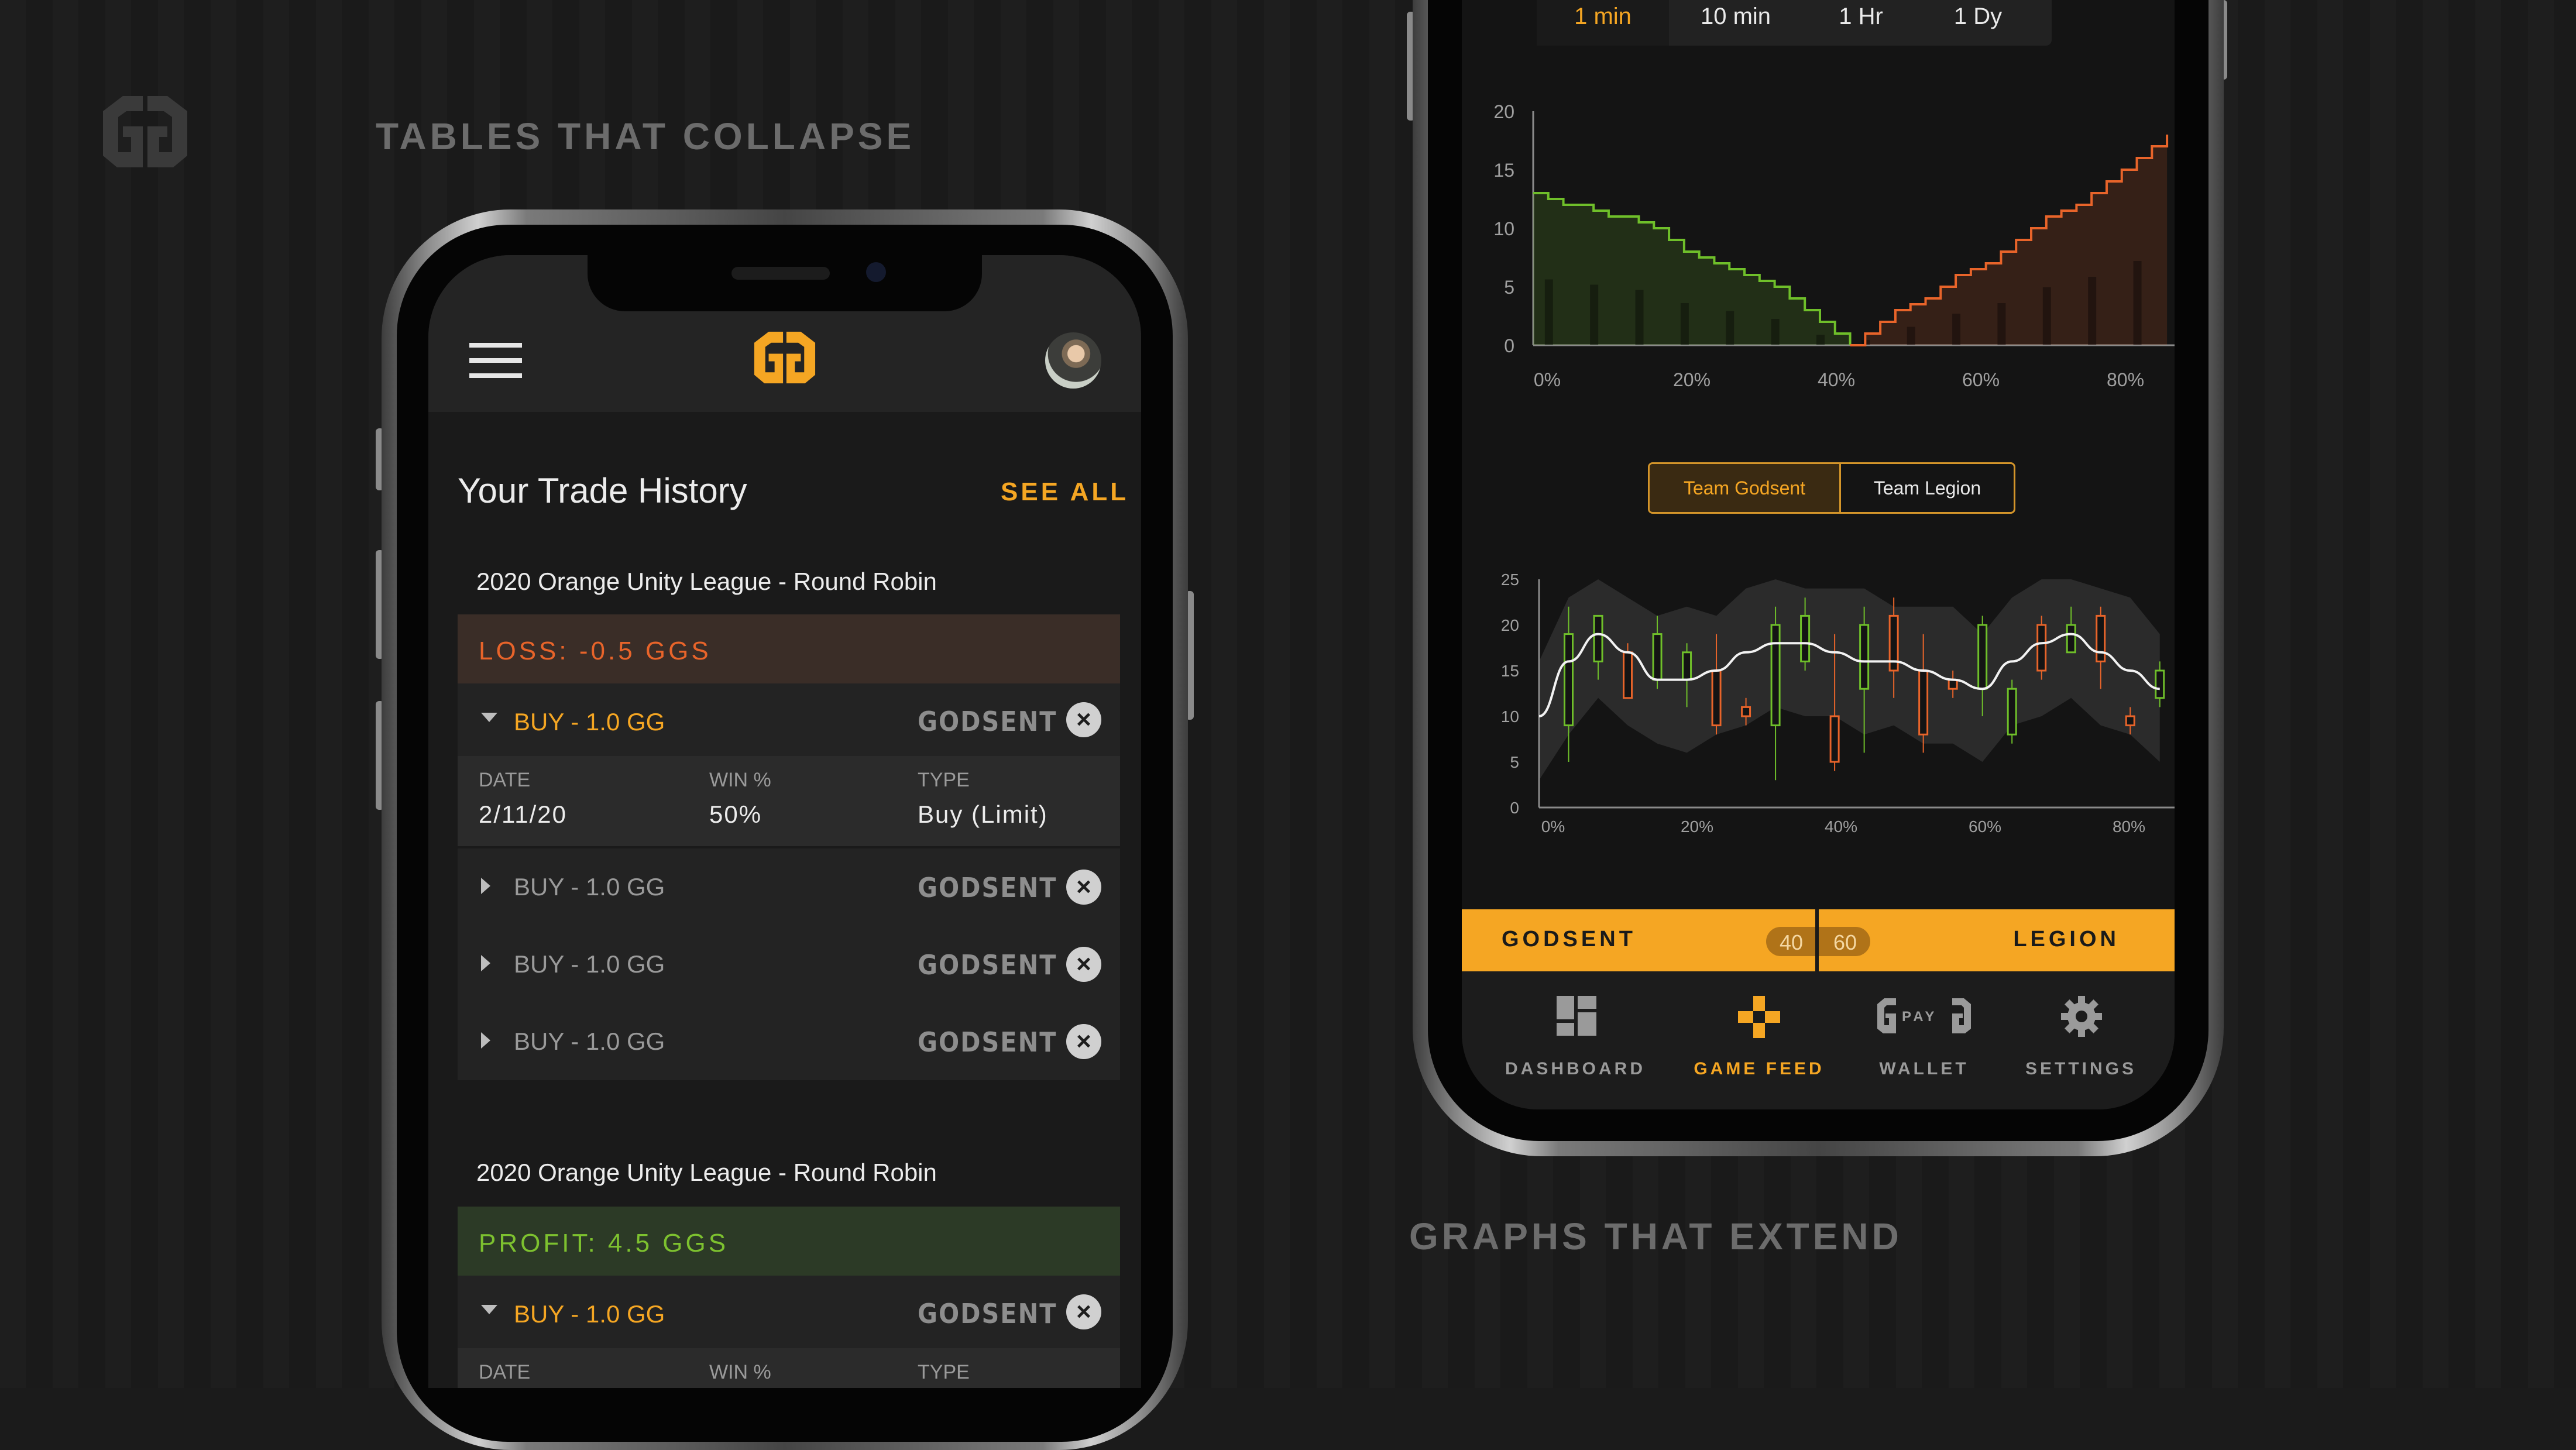  Describe the element at coordinates (736, 814) in the screenshot. I see `win-value: 50%` at that location.